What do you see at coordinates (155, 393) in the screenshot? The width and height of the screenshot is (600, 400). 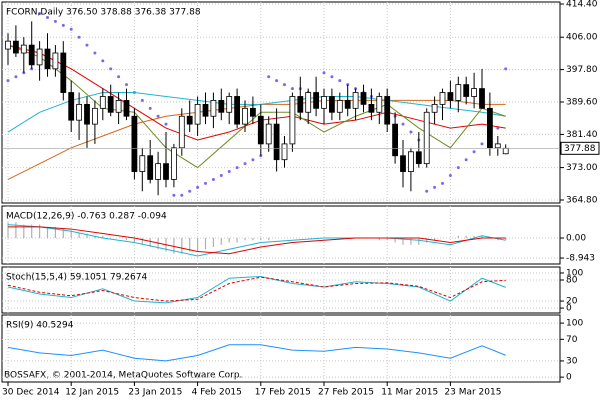 I see `x-tick-label: 23 Jan 2015` at bounding box center [155, 393].